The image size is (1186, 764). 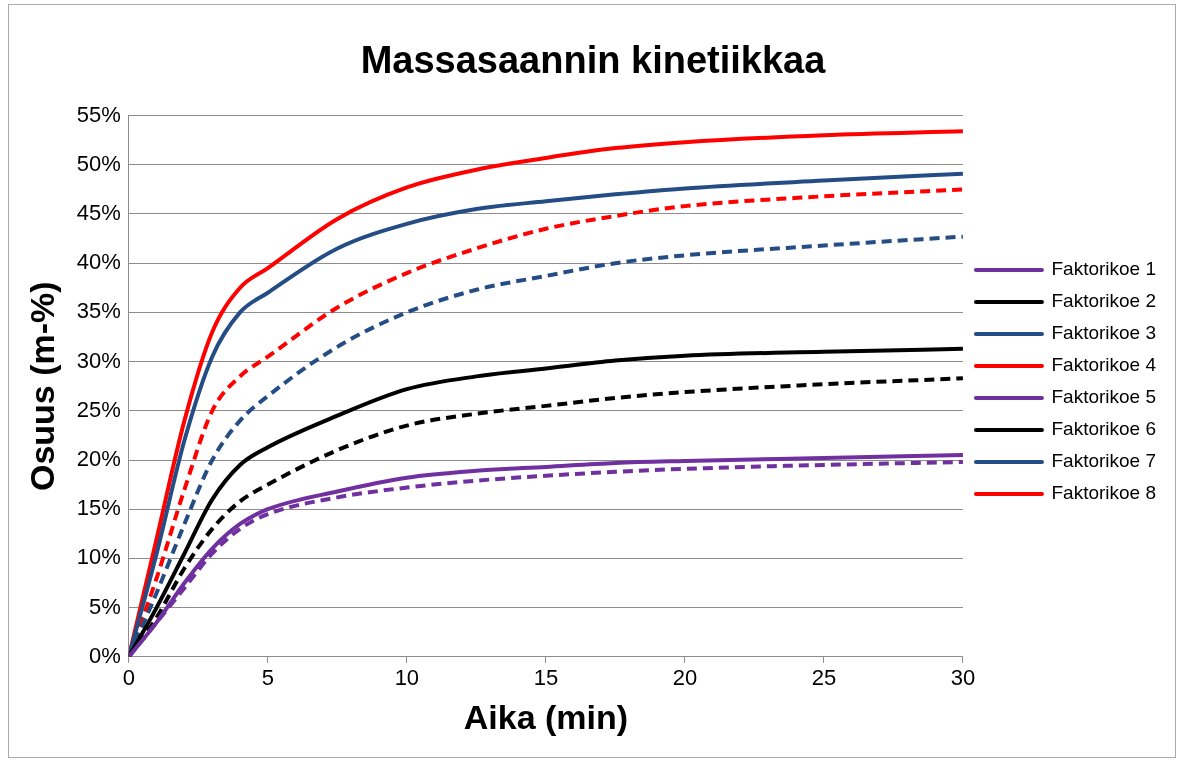 I want to click on y-tick-label: 45%, so click(x=98, y=213).